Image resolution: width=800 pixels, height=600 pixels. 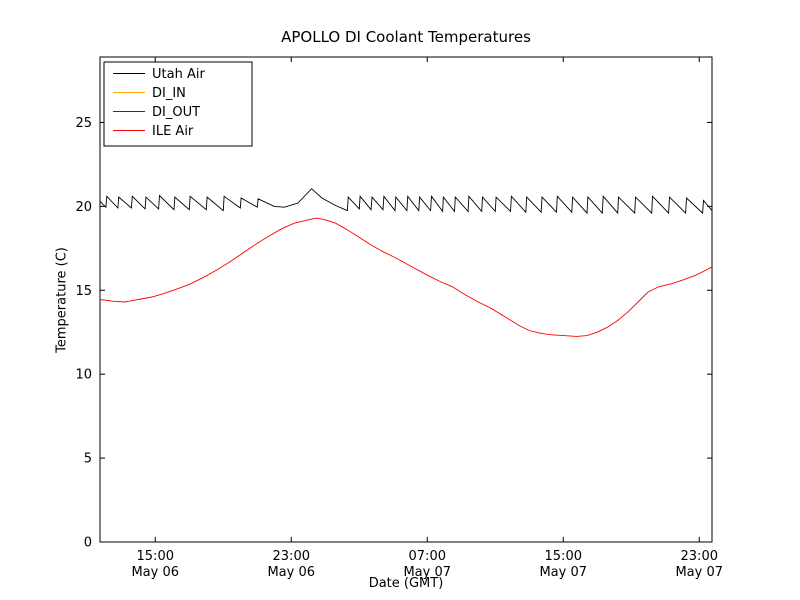 I want to click on legend-label: Utah Air, so click(x=178, y=74).